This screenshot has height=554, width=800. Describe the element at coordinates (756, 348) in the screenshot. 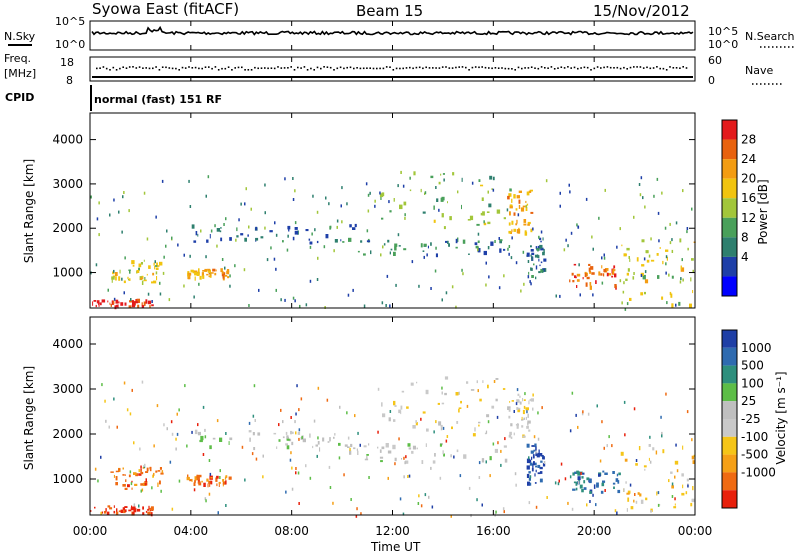

I see `colorbar-tick-label: 1000` at that location.